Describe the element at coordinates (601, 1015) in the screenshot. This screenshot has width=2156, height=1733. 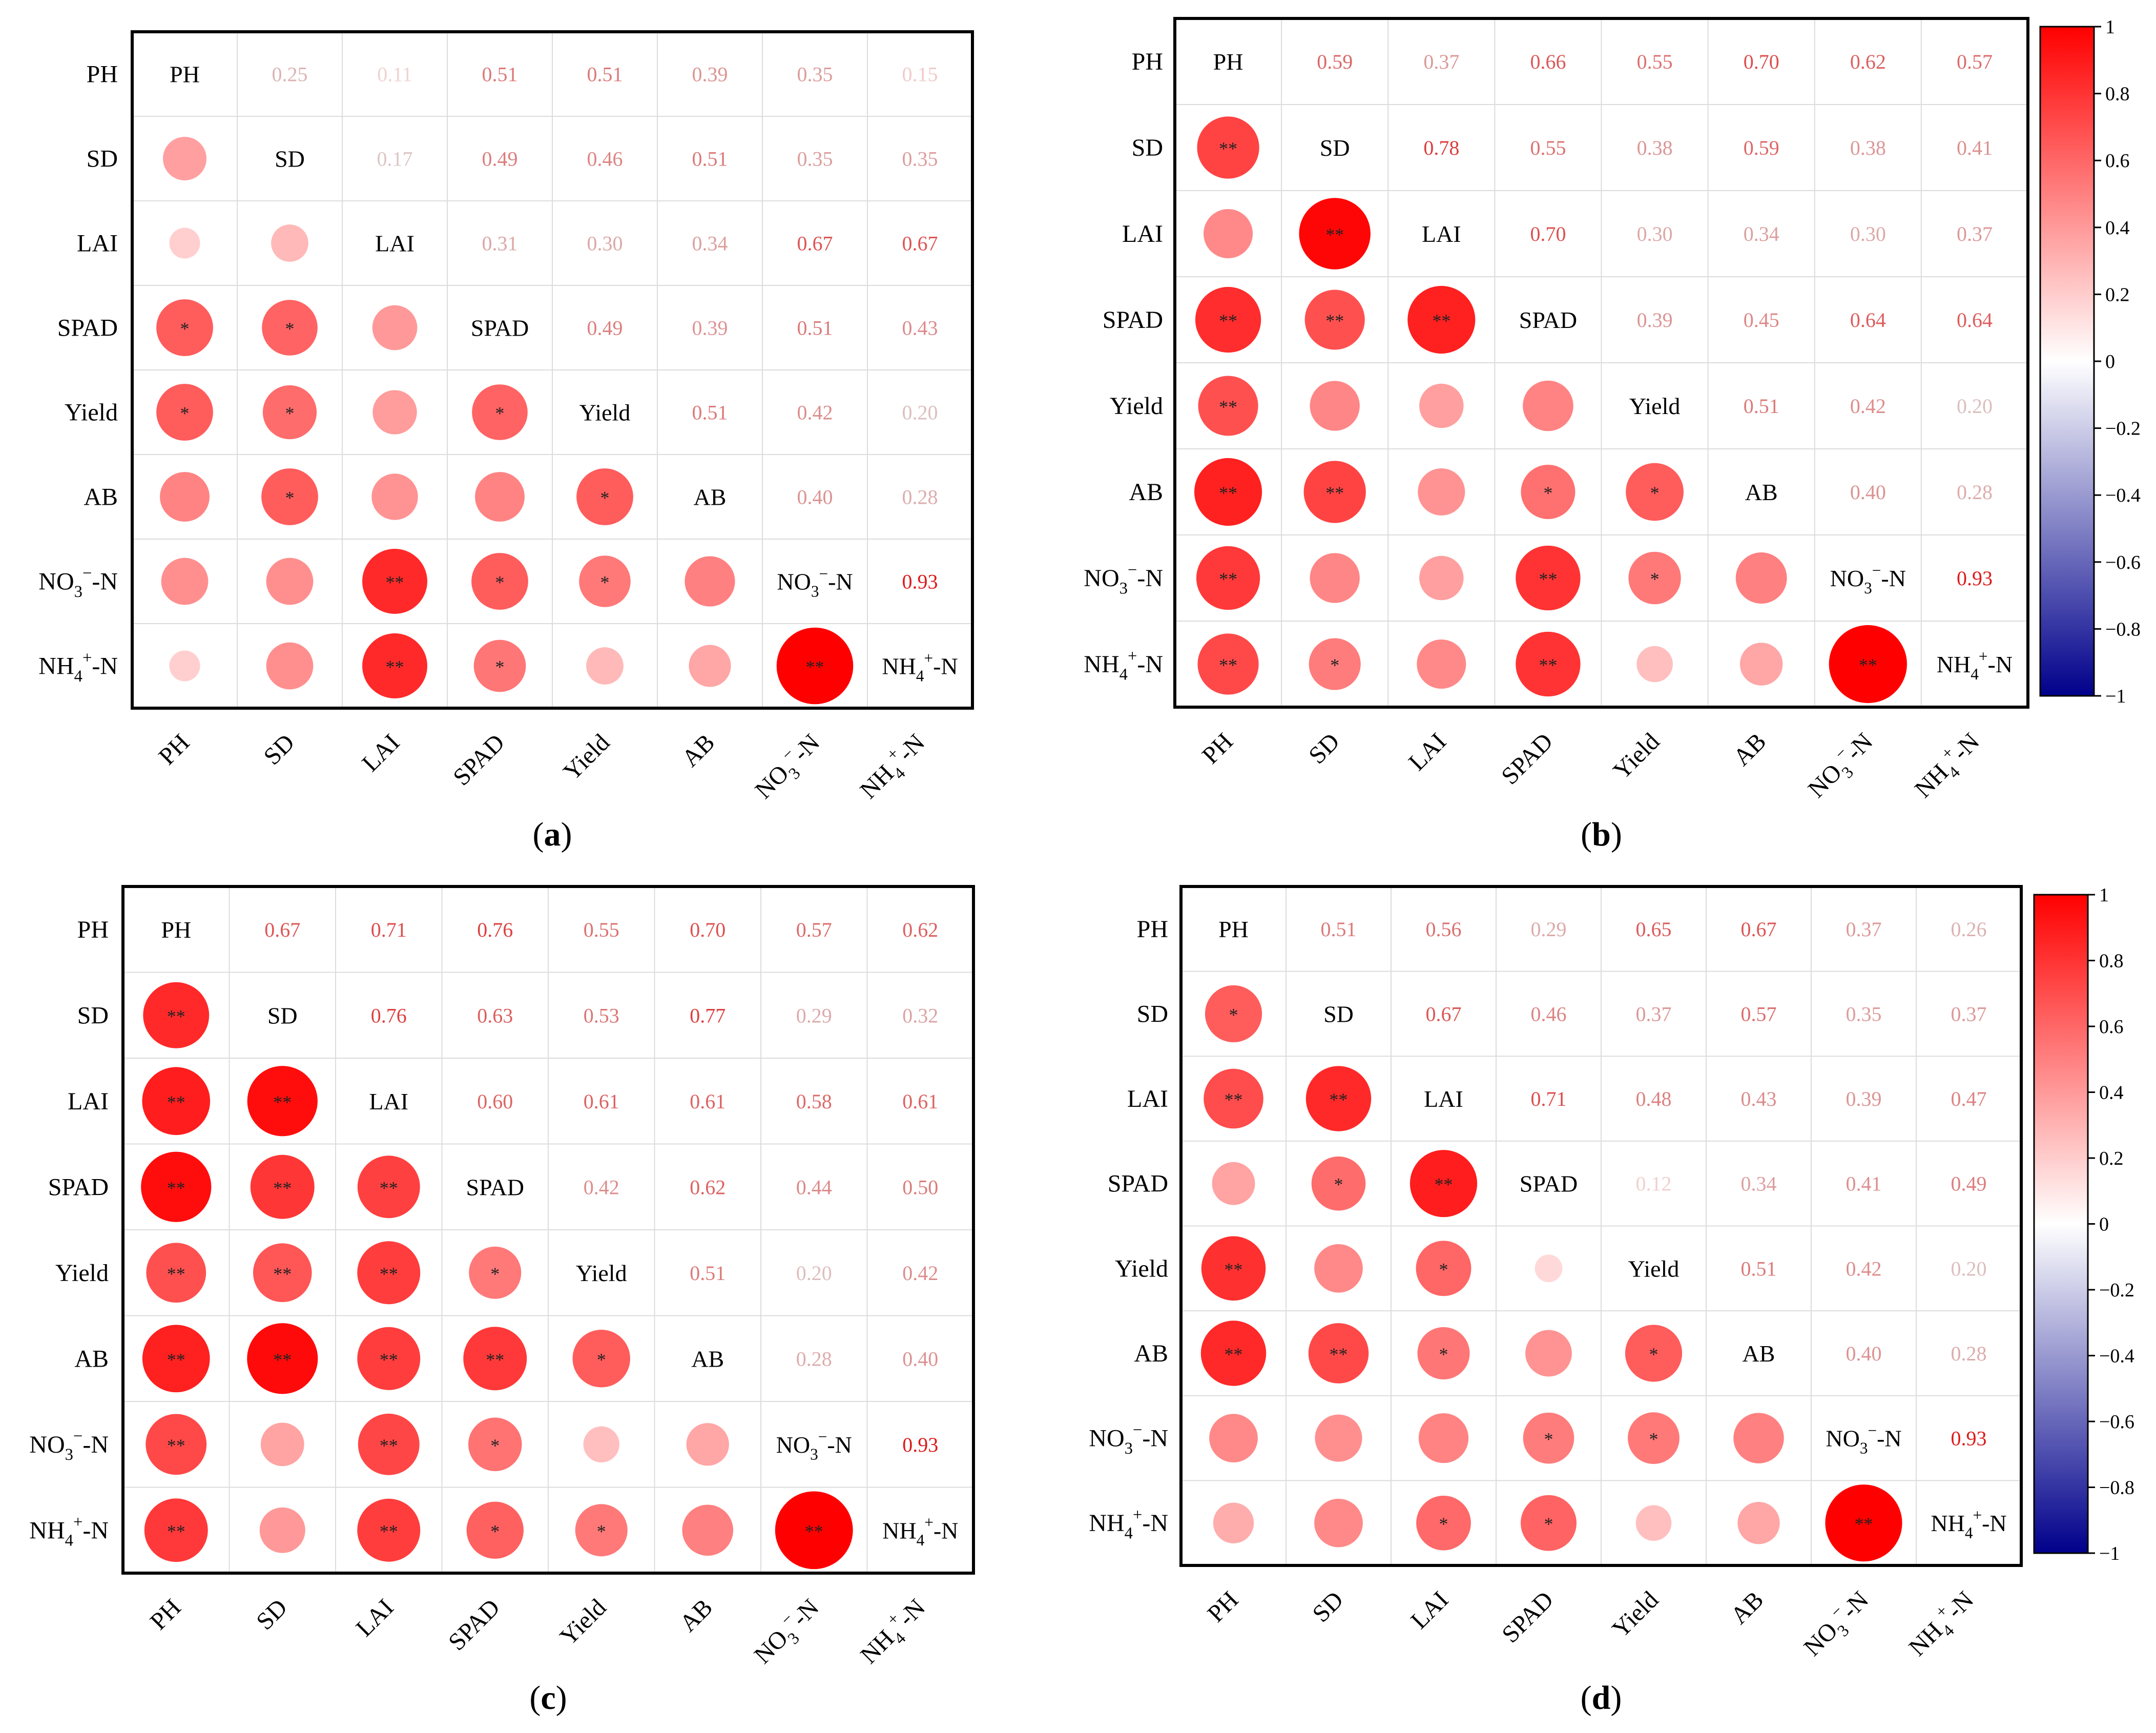
I see `correlation-value: 0.53` at that location.